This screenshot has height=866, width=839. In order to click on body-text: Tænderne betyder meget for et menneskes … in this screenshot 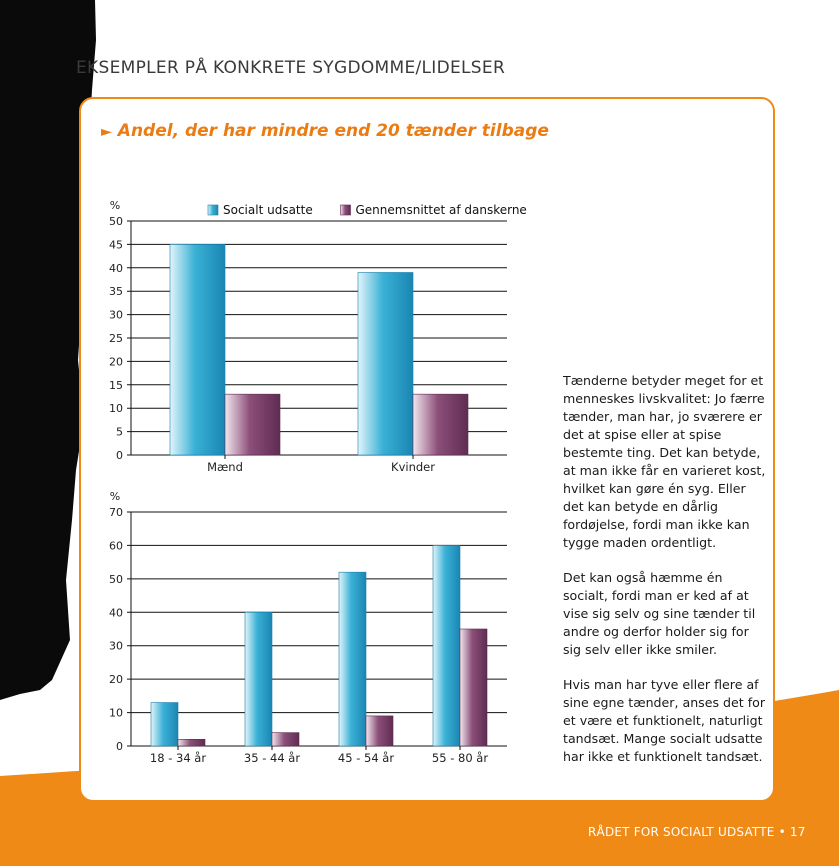, I will do `click(665, 577)`.